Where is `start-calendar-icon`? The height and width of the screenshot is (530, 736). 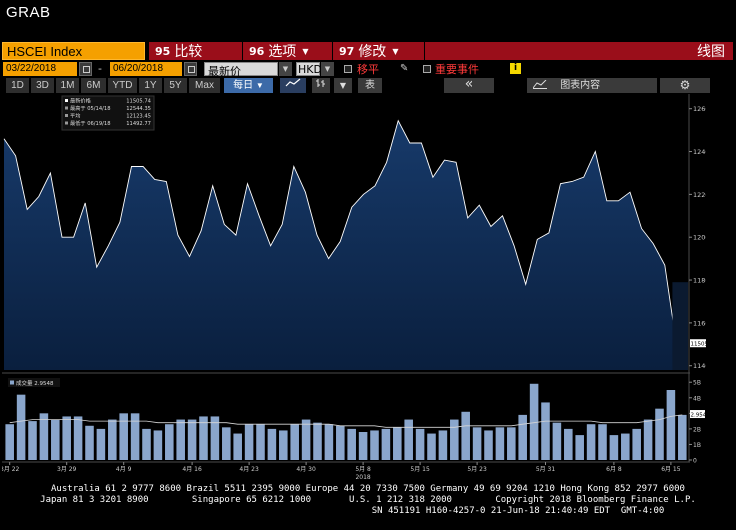
start-calendar-icon is located at coordinates (85, 69).